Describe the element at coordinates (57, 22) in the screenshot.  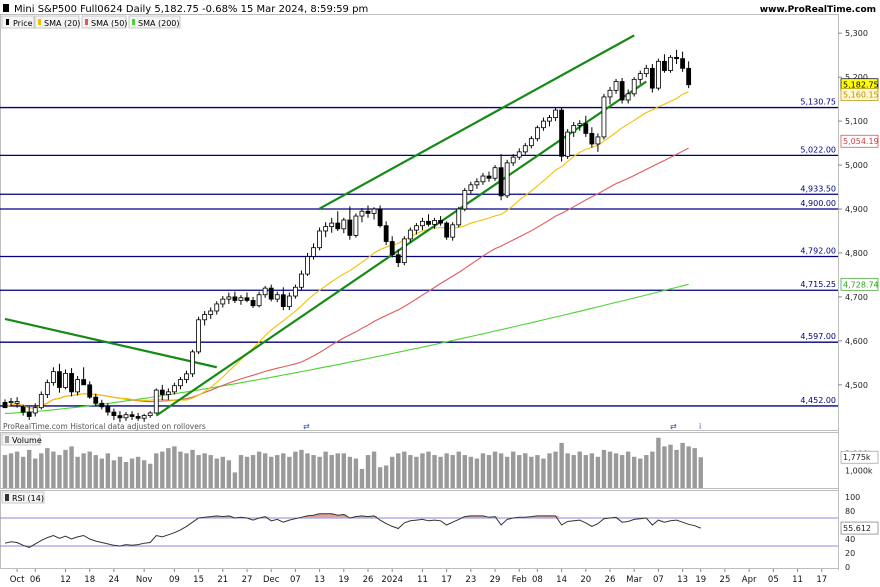
I see `legend-item-sma20` at that location.